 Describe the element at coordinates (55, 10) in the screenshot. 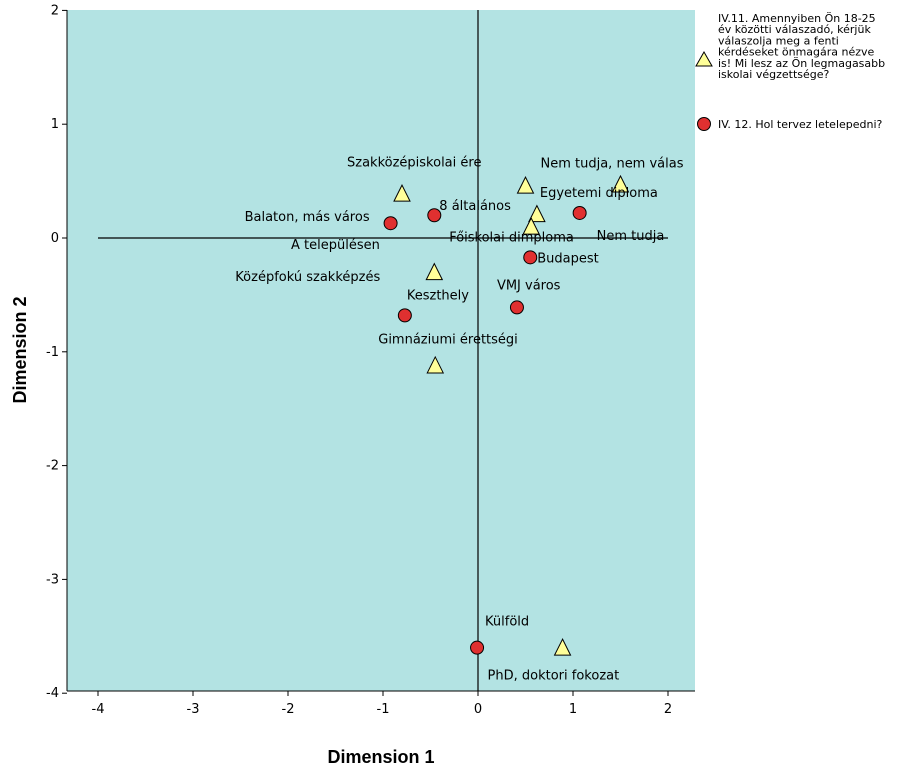

I see `y-tick-label: 2` at that location.